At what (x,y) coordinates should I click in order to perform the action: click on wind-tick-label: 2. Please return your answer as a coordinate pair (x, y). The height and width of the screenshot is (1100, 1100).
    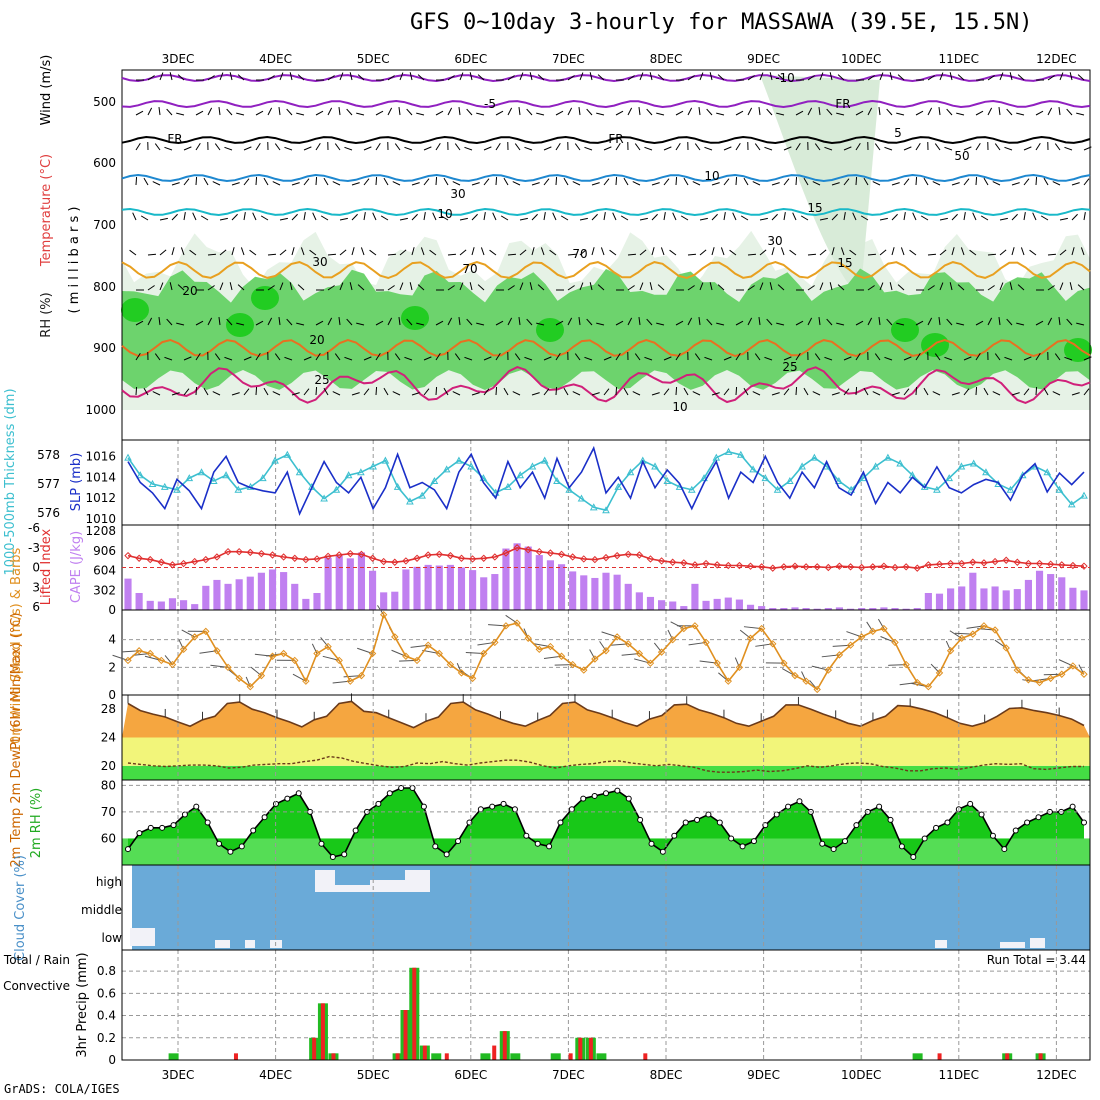
    Looking at the image, I should click on (112, 667).